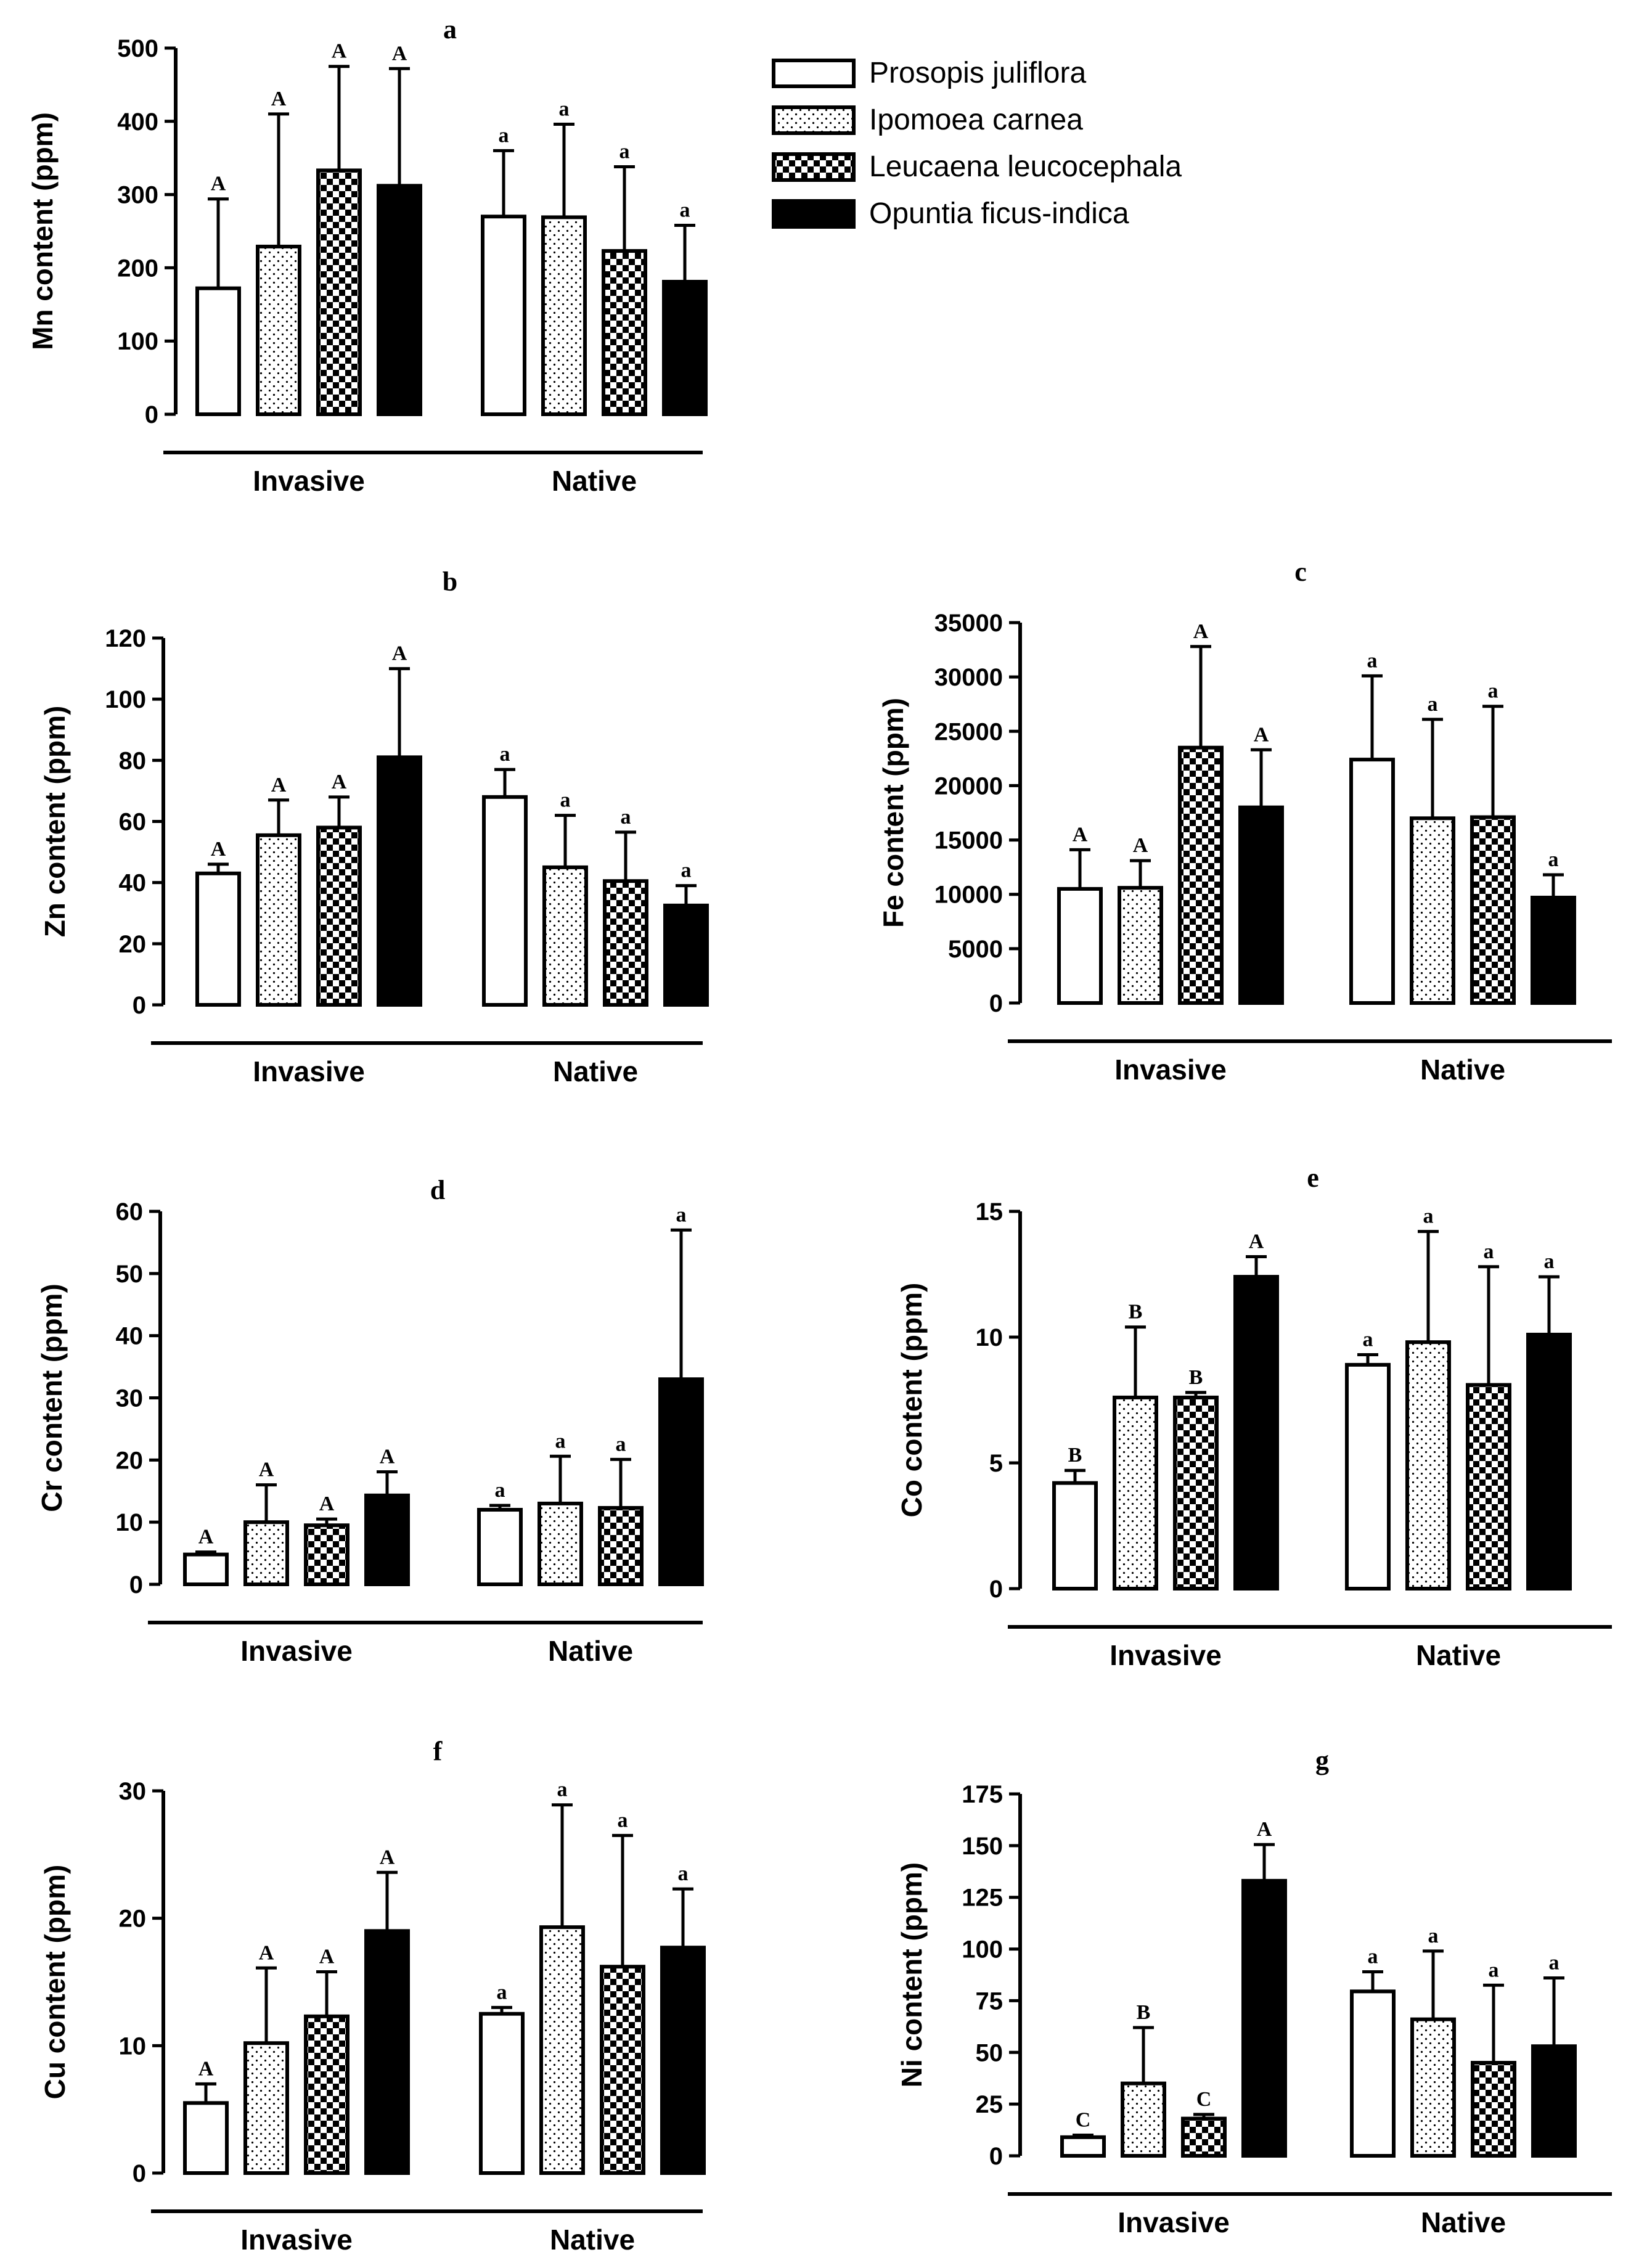 The height and width of the screenshot is (2268, 1631). What do you see at coordinates (1313, 1178) in the screenshot?
I see `panel-letter: e` at bounding box center [1313, 1178].